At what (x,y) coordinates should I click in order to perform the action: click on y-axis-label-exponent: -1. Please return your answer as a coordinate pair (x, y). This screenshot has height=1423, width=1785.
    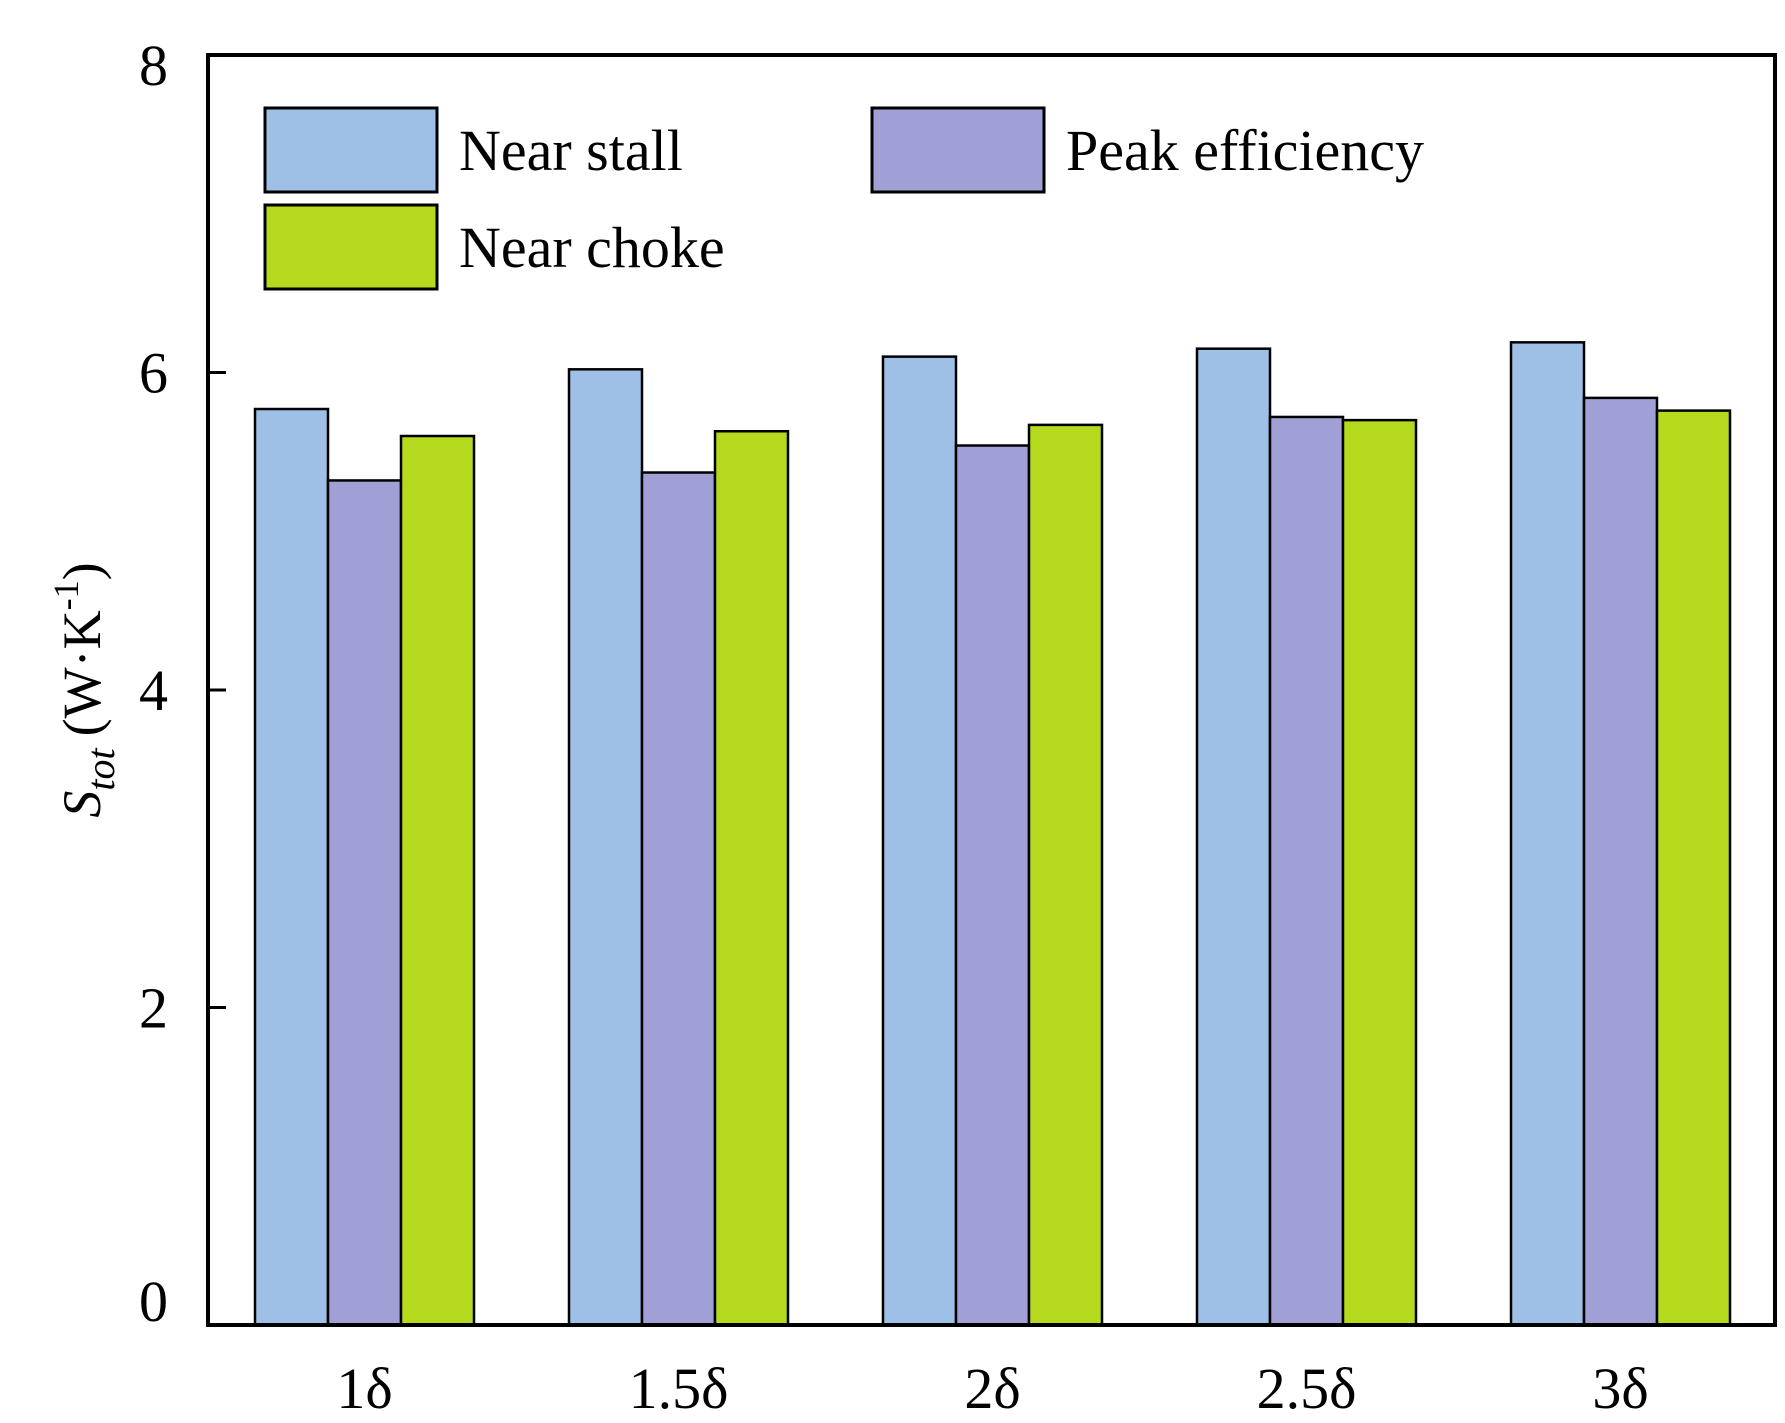
    Looking at the image, I should click on (66, 595).